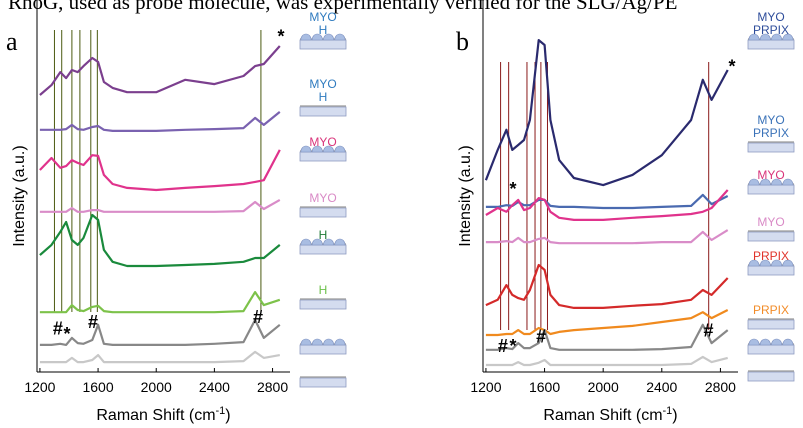 The height and width of the screenshot is (428, 803). What do you see at coordinates (674, 415) in the screenshot?
I see `x-axis-label-close: )` at bounding box center [674, 415].